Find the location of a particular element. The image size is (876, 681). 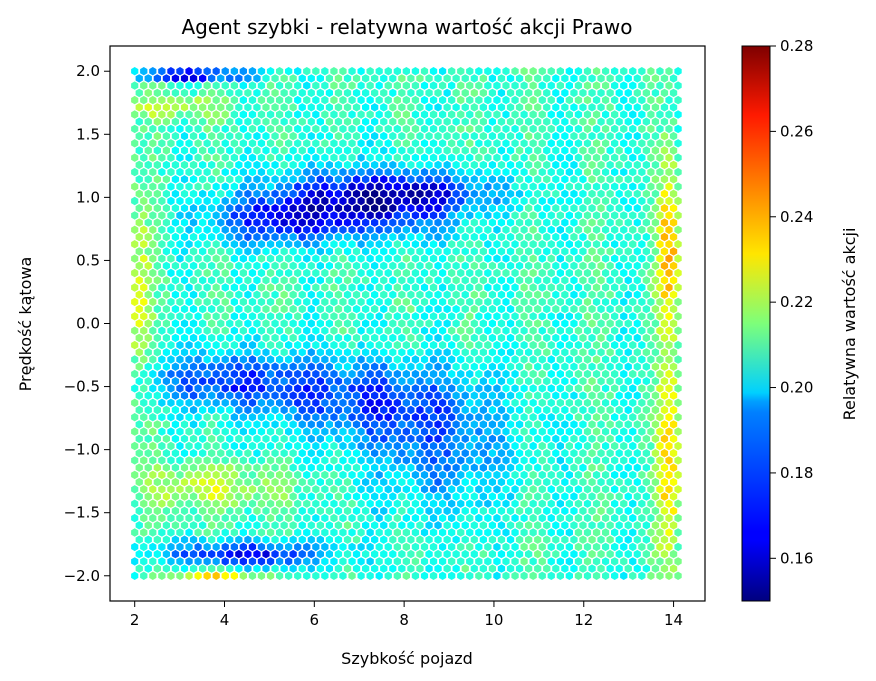

y-tick-label: 0.0 is located at coordinates (88, 324).